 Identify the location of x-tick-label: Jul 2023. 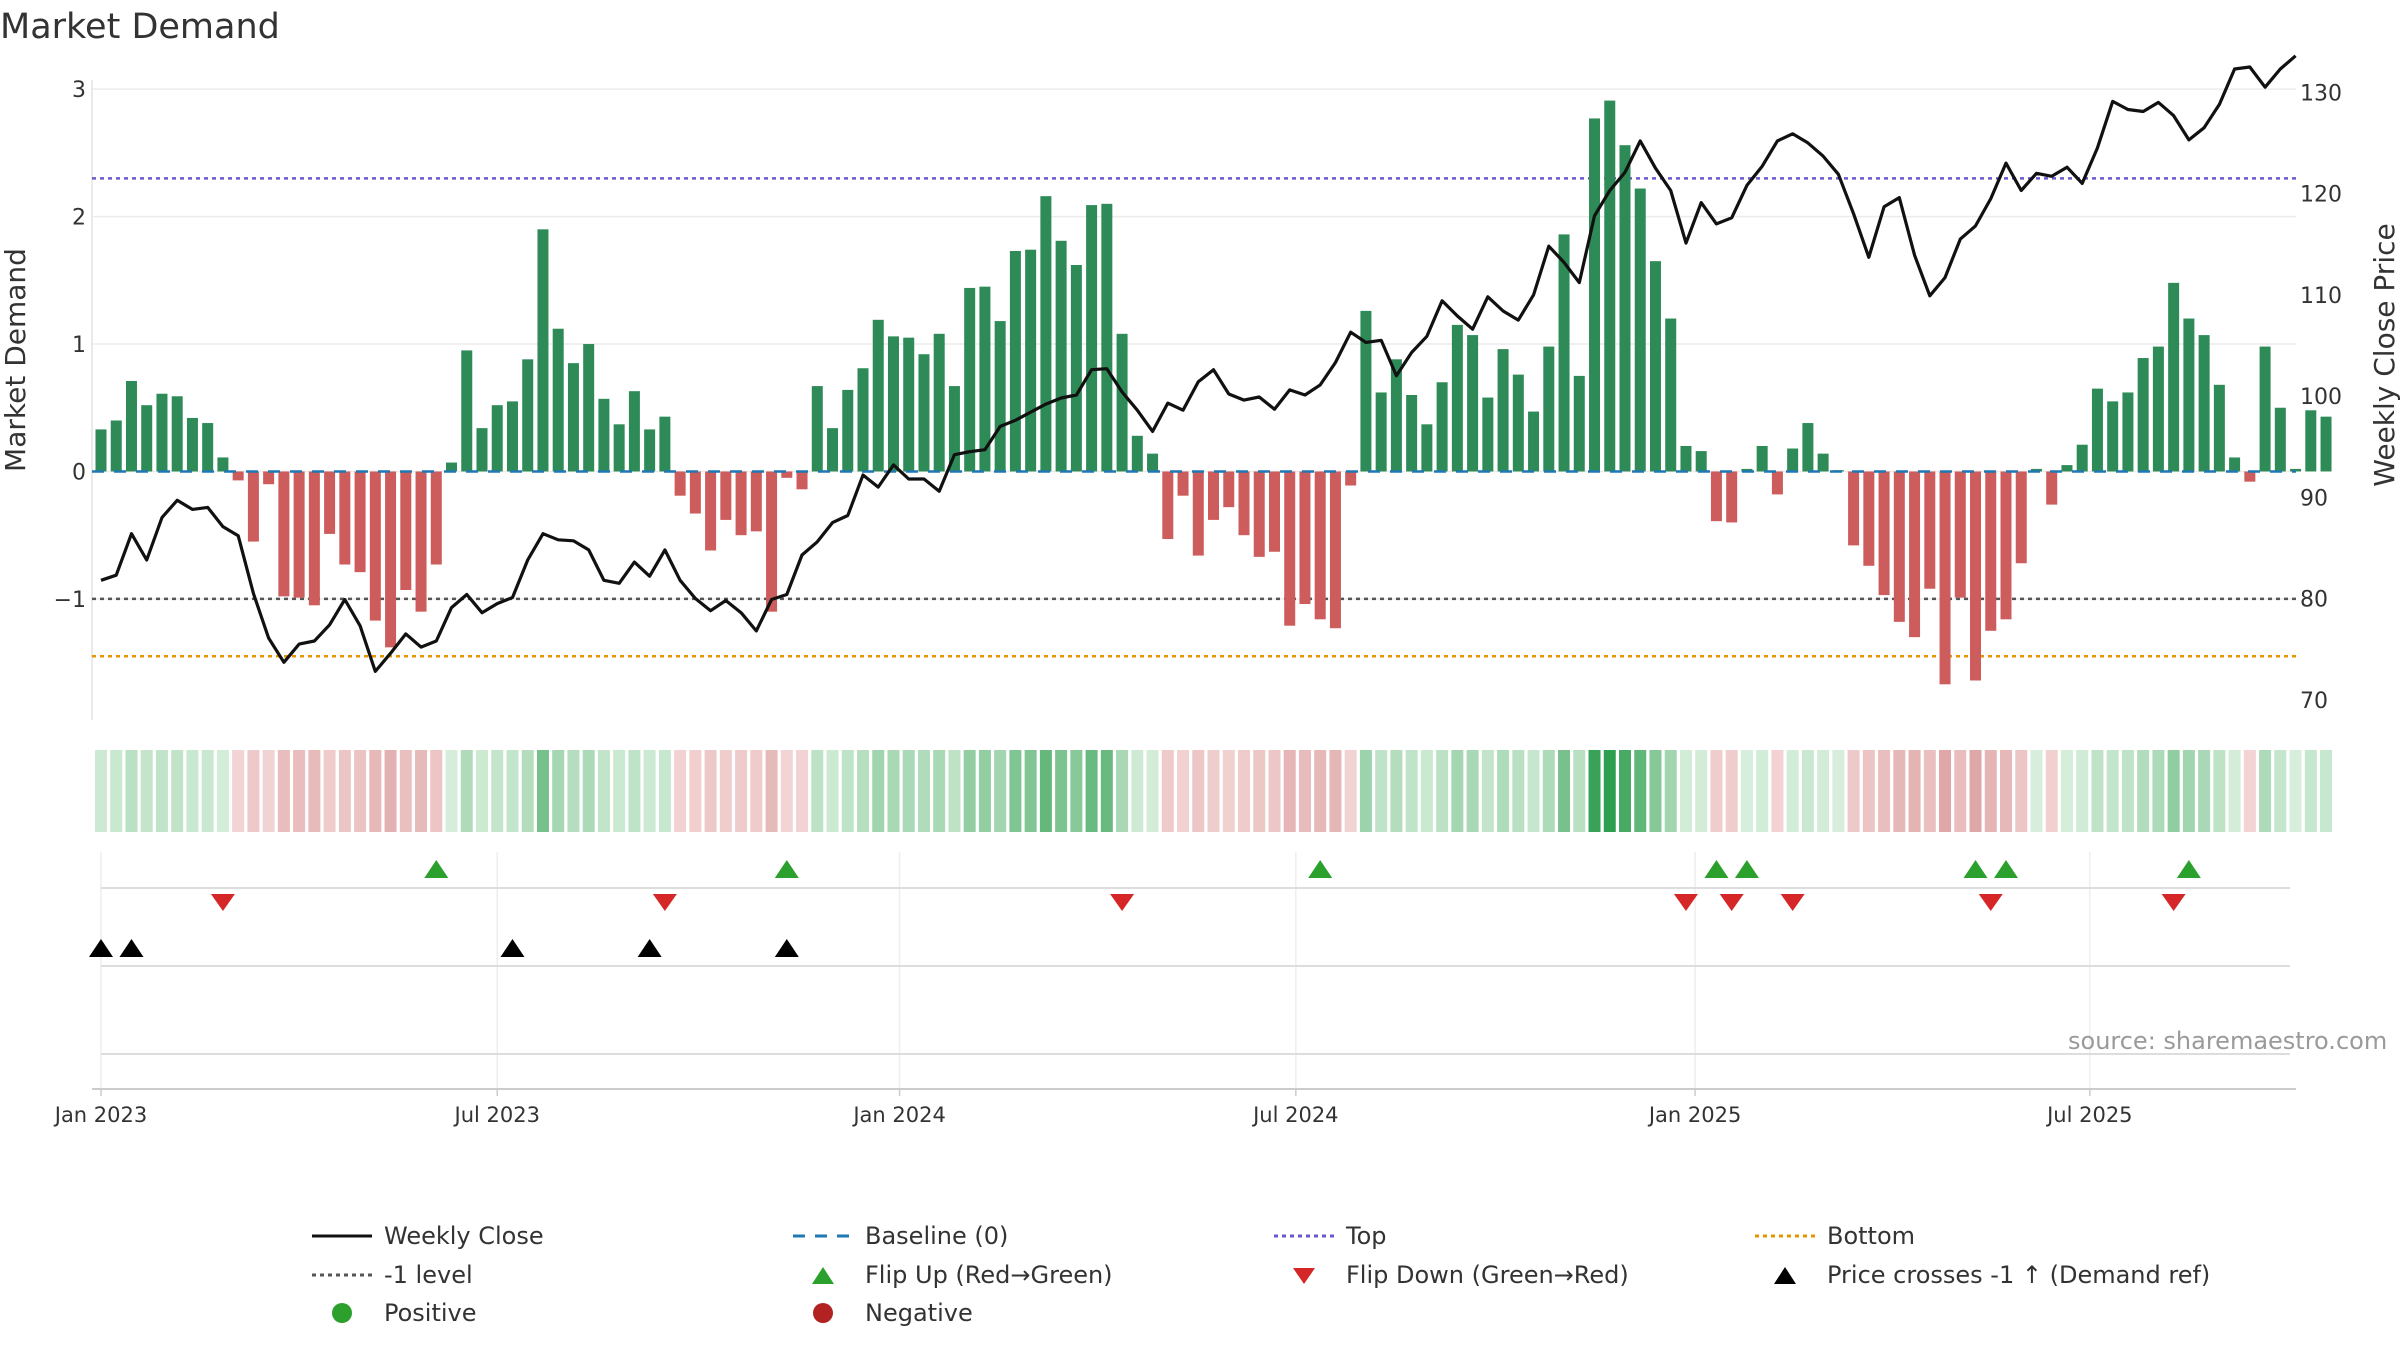
(496, 1115).